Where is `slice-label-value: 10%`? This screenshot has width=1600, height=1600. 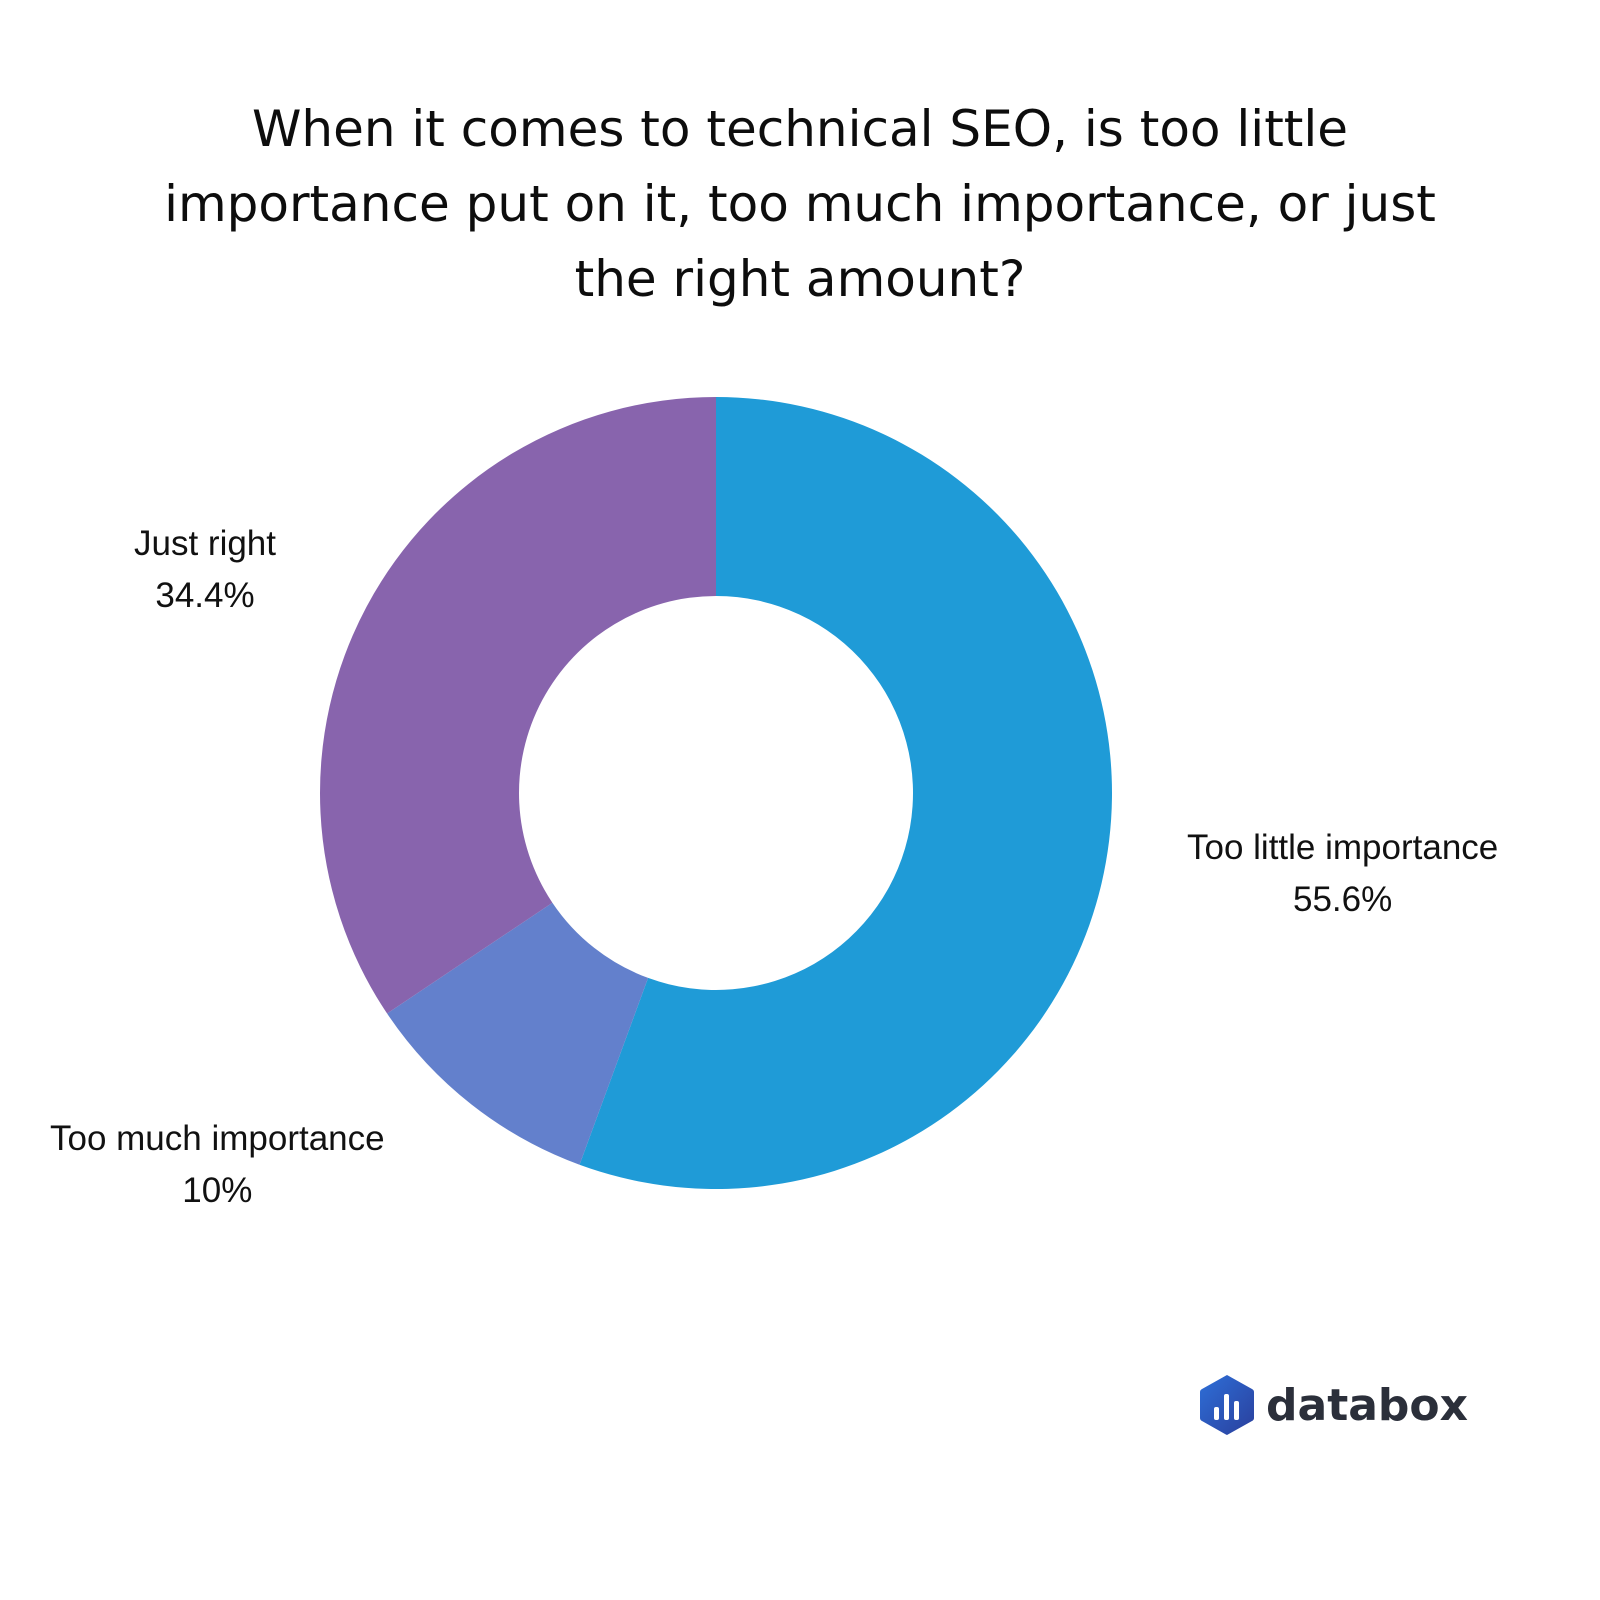
slice-label-value: 10% is located at coordinates (217, 1190).